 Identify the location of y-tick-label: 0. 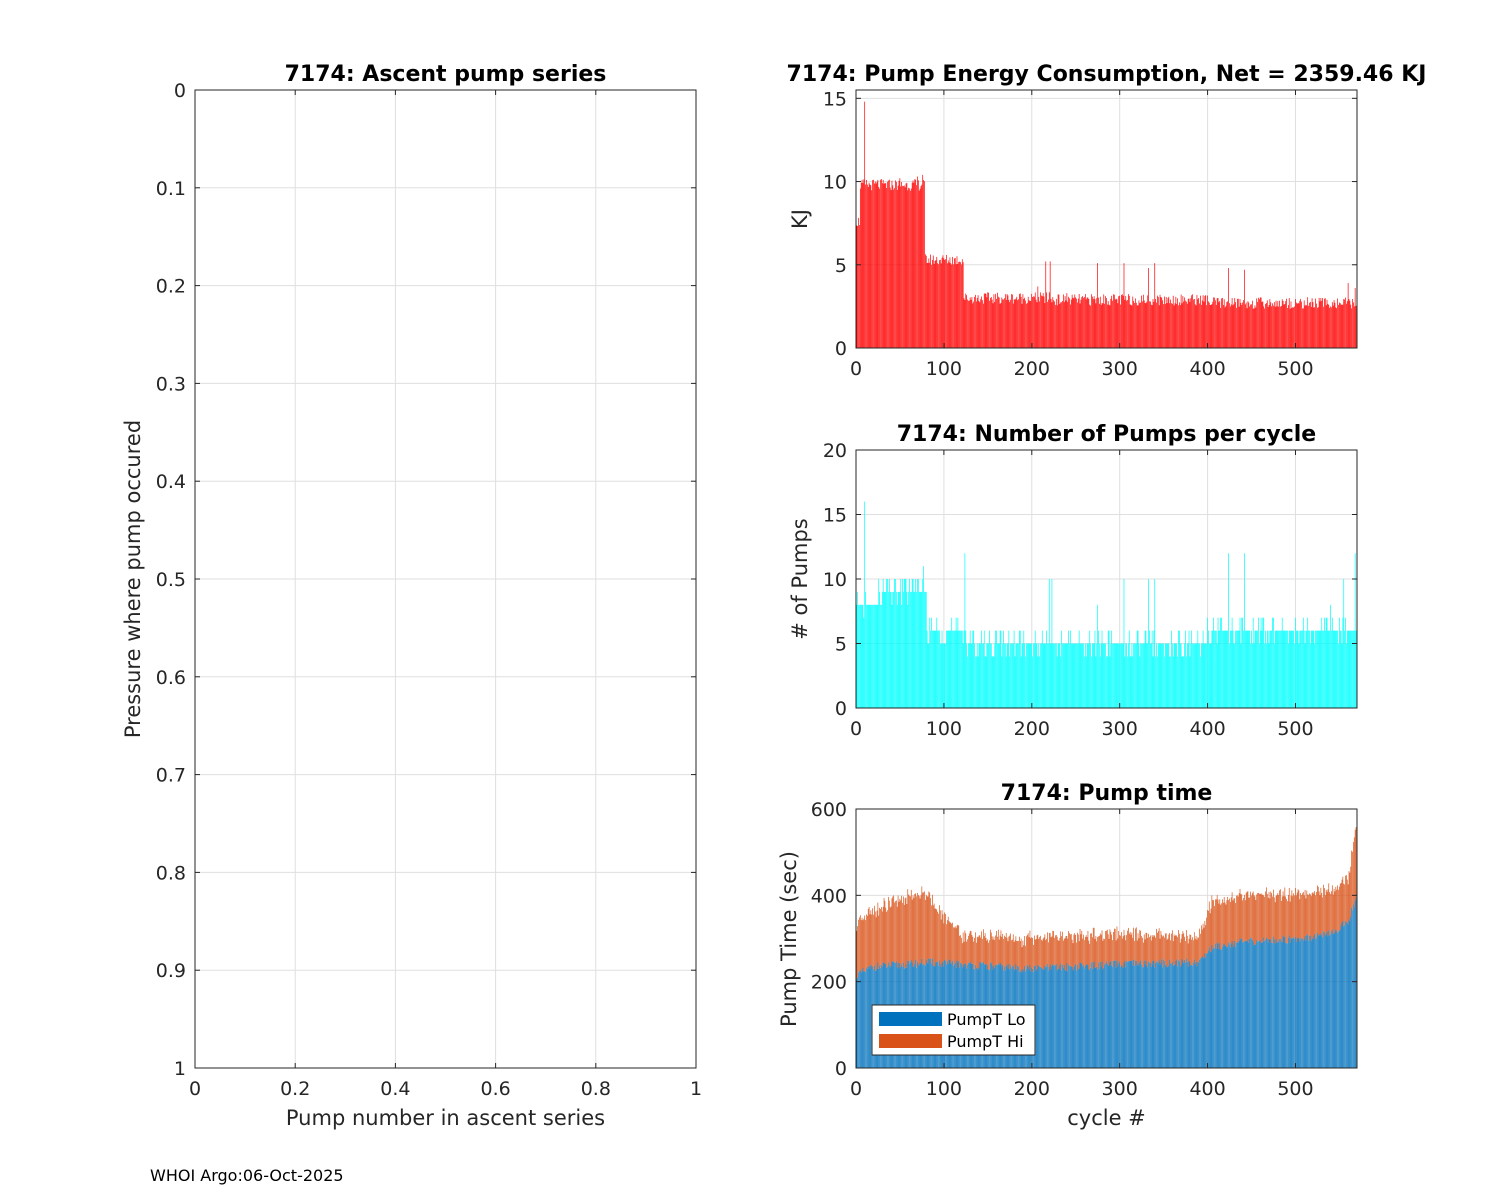
(180, 91).